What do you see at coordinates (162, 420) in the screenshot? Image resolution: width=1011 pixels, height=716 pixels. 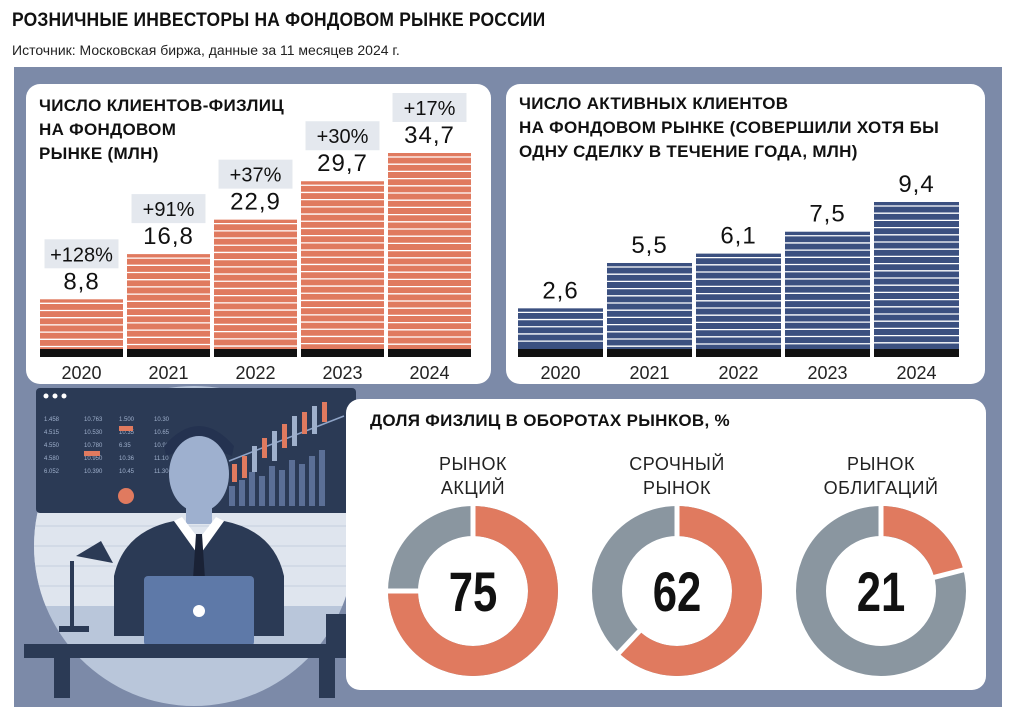 I see `svg-text: 10.30` at bounding box center [162, 420].